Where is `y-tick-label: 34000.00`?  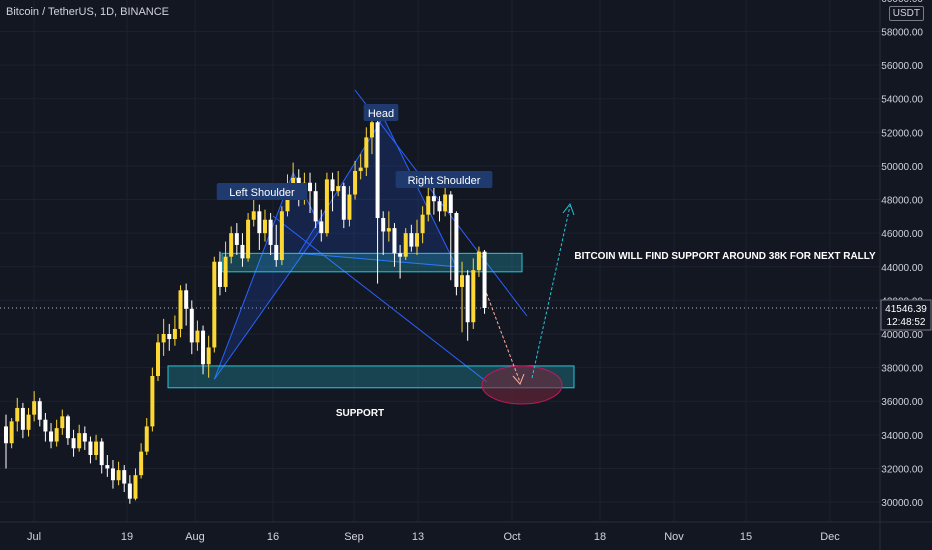
y-tick-label: 34000.00 is located at coordinates (902, 436).